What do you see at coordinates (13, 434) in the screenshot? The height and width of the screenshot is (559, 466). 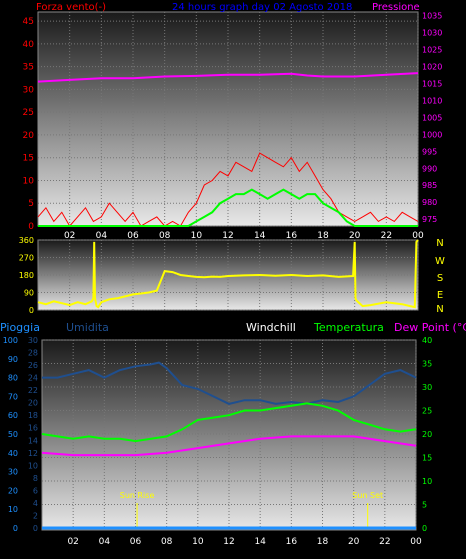 I see `humidity-y-tick-label: 50` at bounding box center [13, 434].